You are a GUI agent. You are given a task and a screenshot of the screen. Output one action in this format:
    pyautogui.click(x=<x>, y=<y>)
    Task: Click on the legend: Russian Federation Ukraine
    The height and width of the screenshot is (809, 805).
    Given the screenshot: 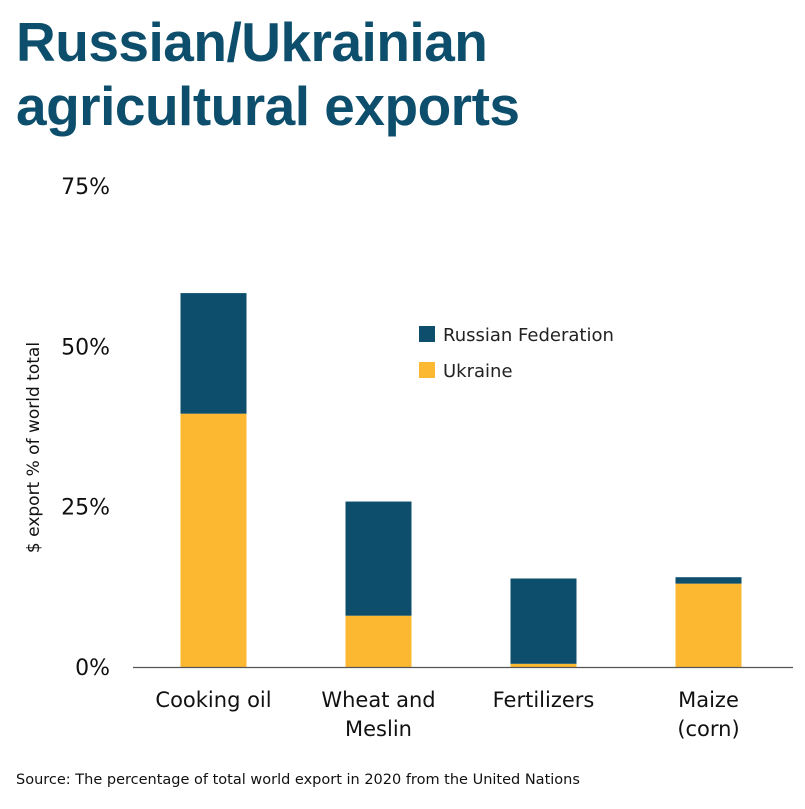 What is the action you would take?
    pyautogui.click(x=516, y=353)
    